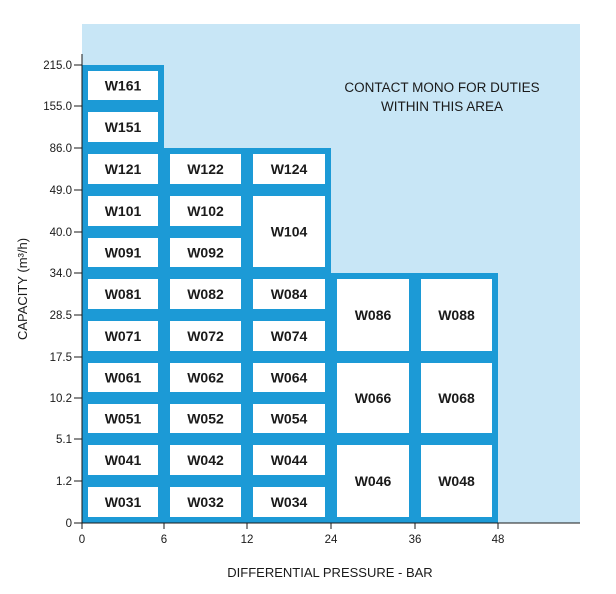 This screenshot has height=594, width=616. Describe the element at coordinates (61, 399) in the screenshot. I see `y-tick-label: 10.2` at that location.